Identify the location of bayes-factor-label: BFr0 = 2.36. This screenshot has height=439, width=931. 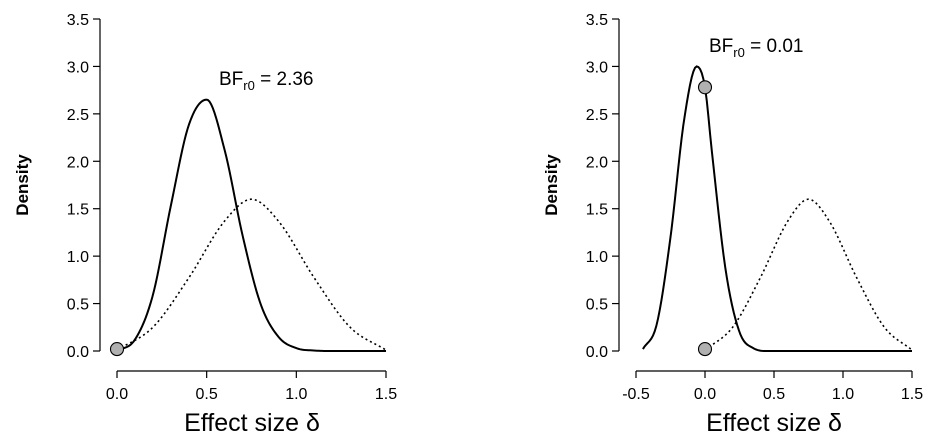
(266, 81).